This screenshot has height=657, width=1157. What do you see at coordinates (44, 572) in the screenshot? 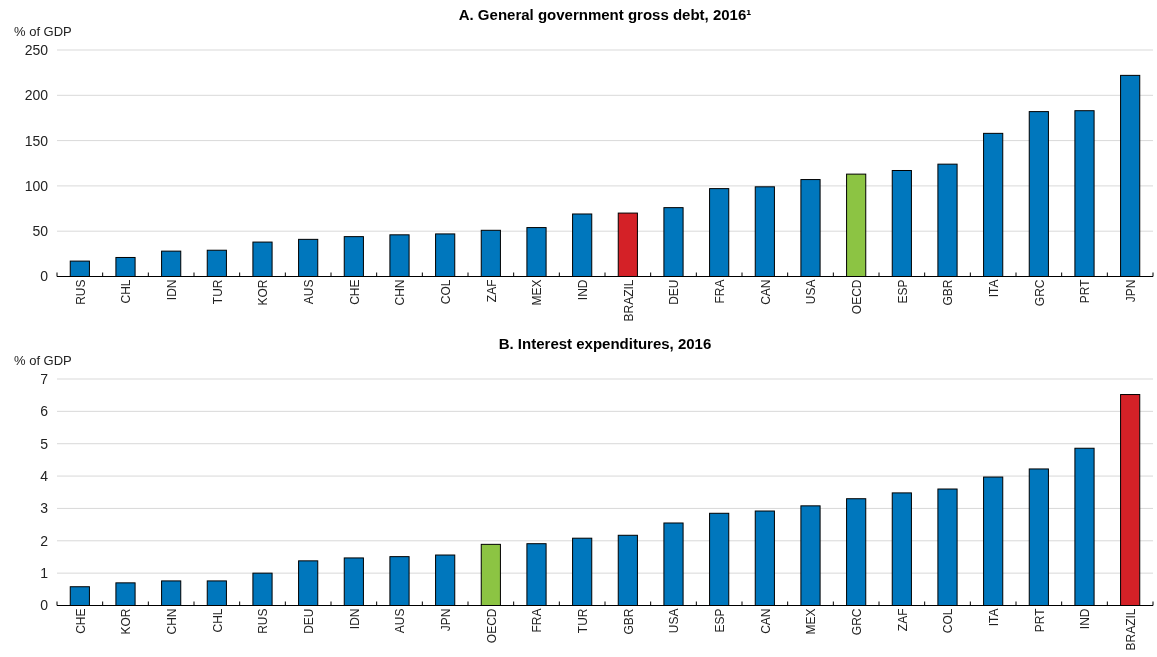
I see `y-tick-label: 1` at bounding box center [44, 572].